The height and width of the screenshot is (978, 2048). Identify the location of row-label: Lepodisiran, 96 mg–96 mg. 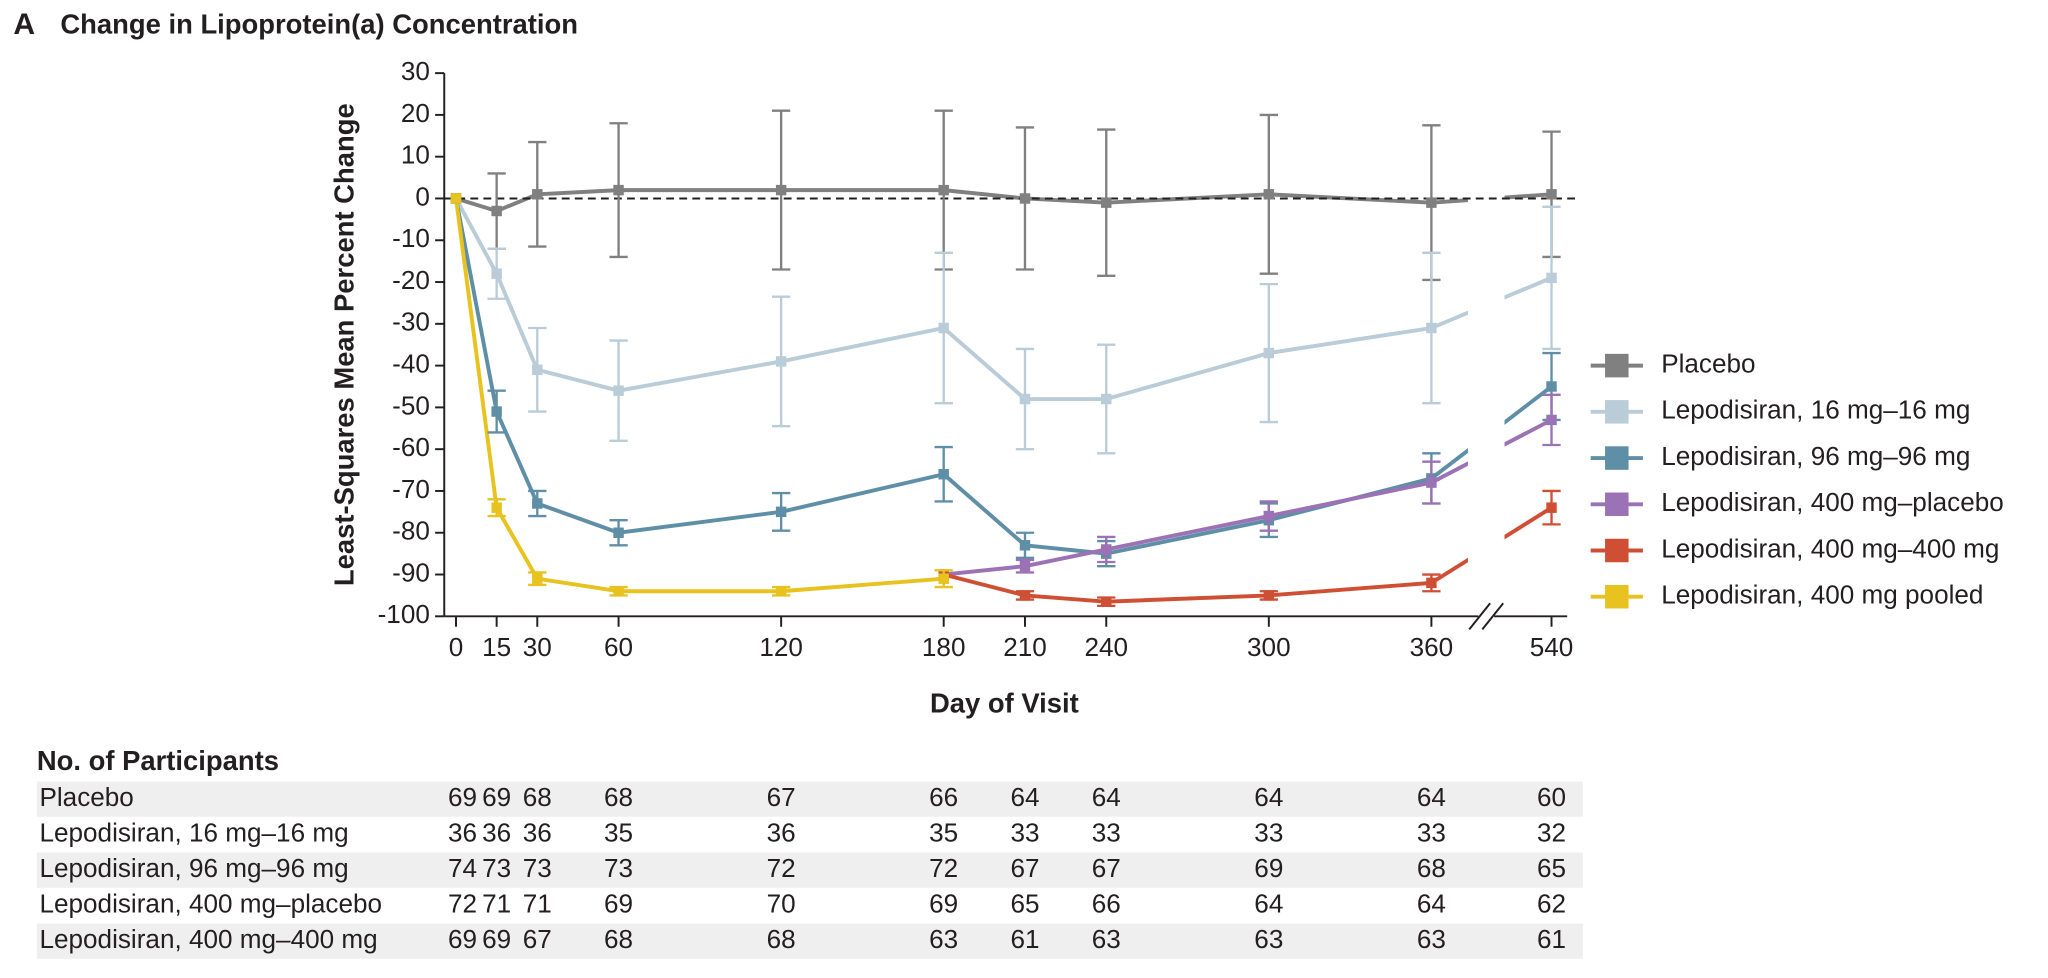
(193, 868).